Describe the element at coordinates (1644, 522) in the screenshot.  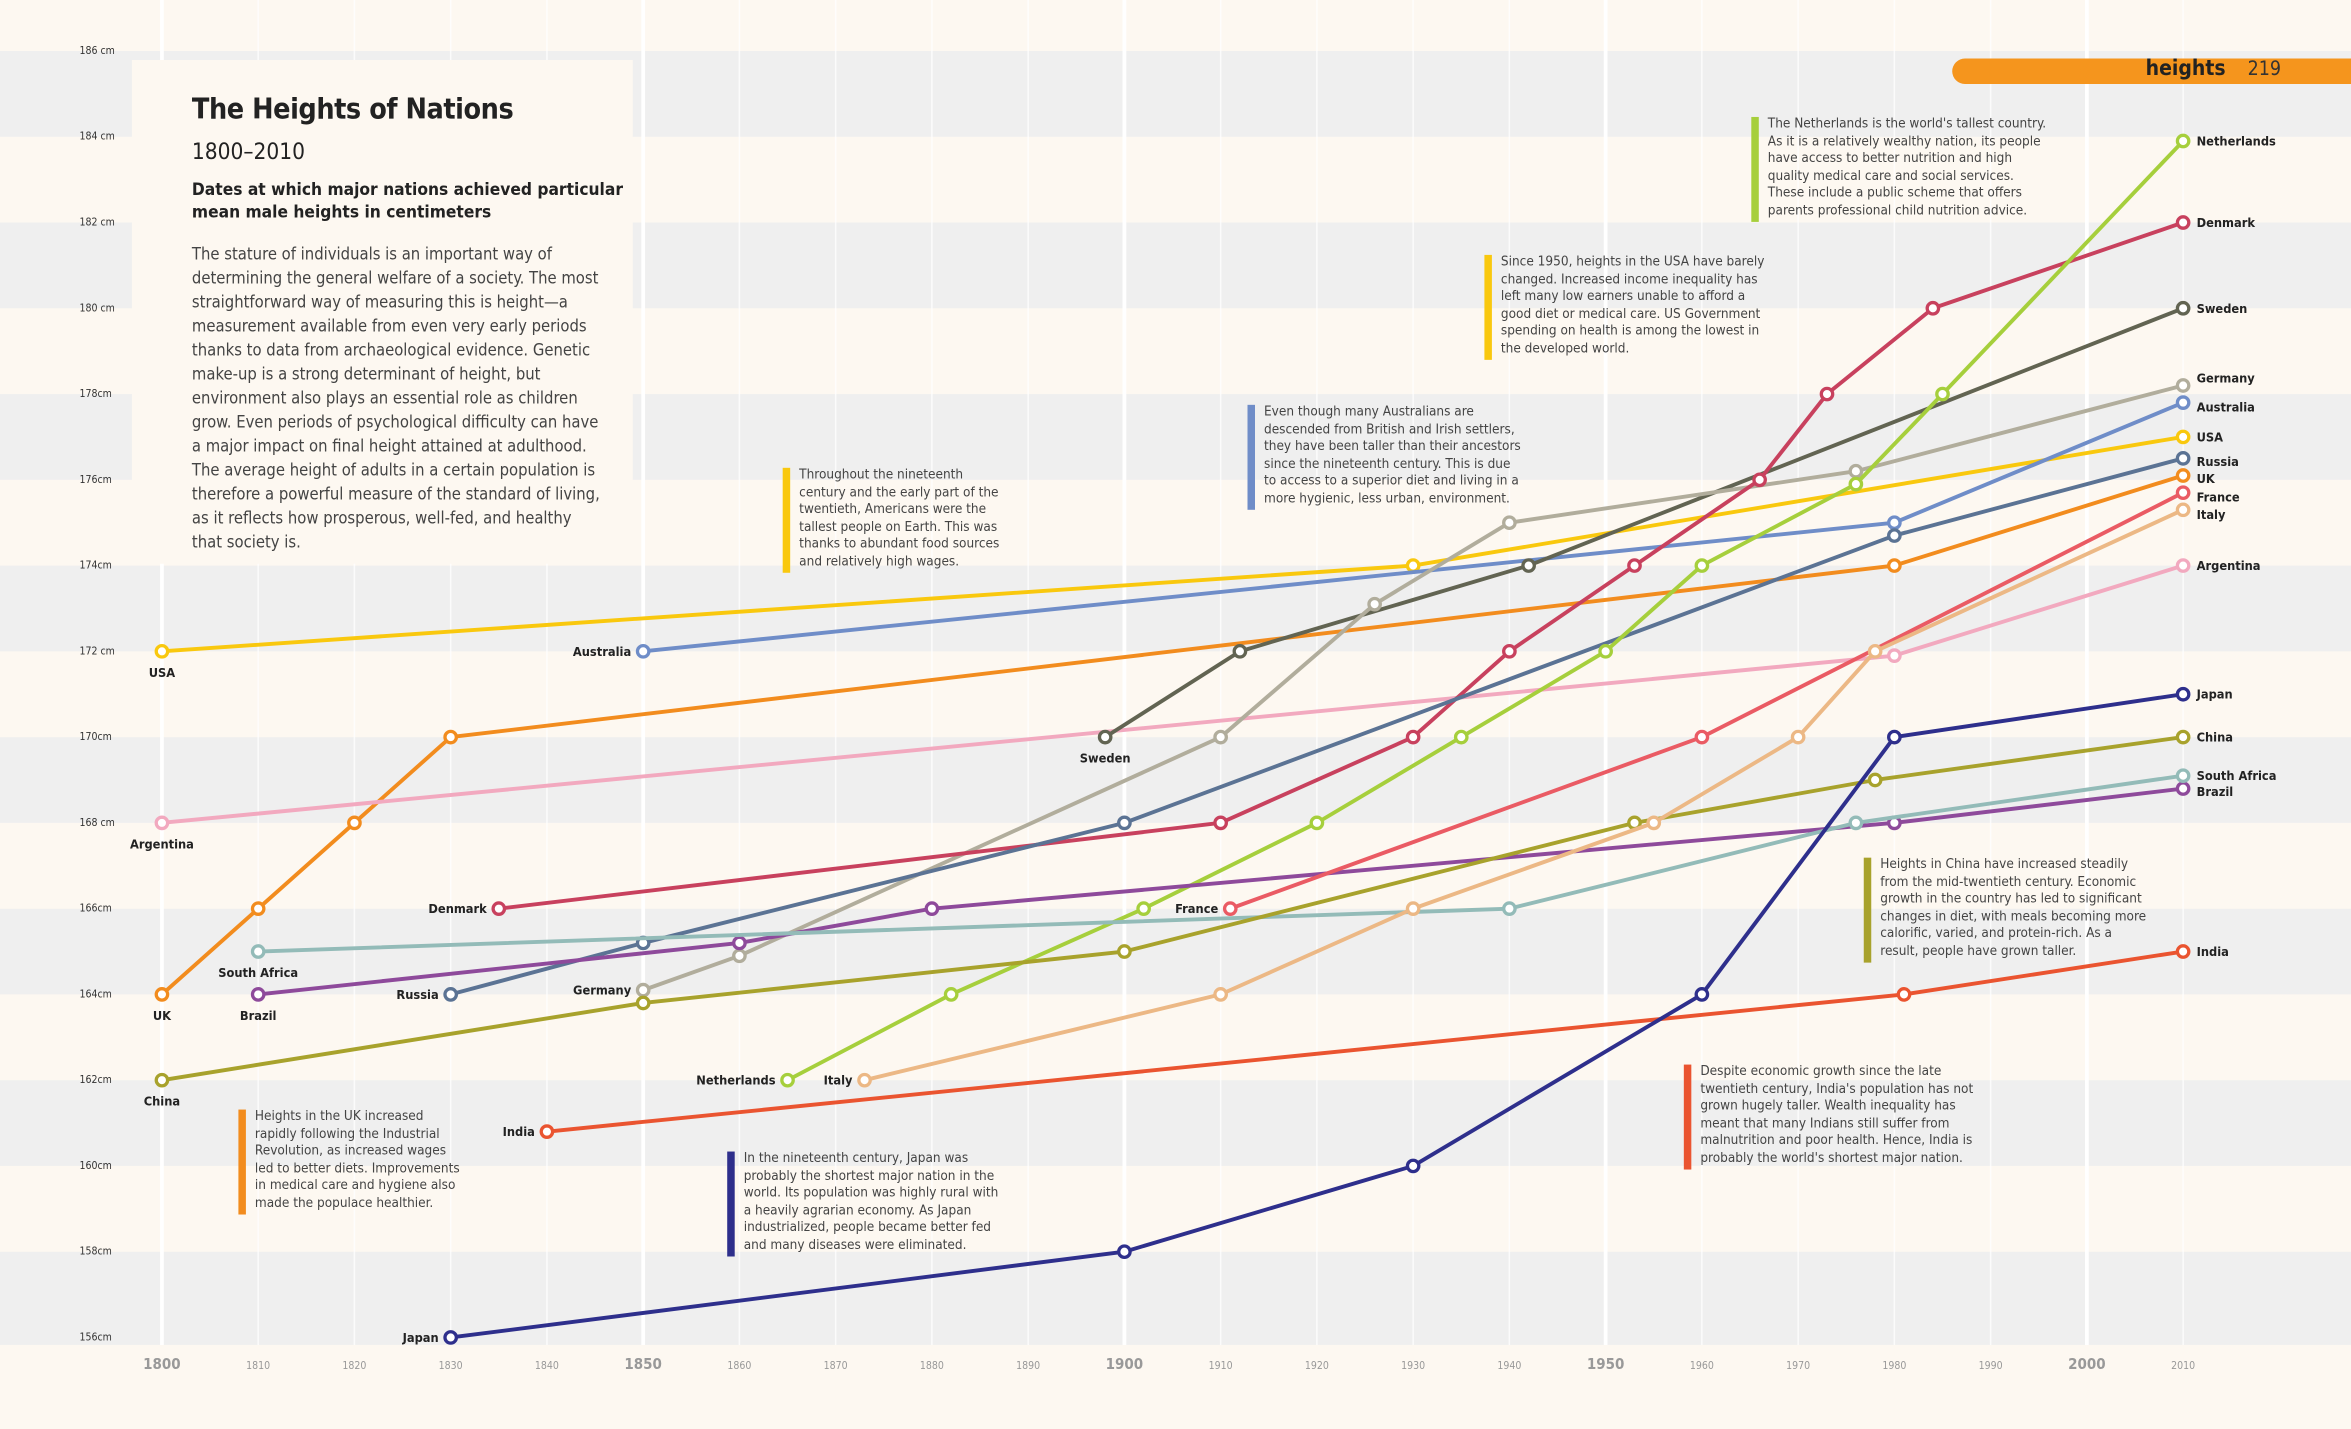
I see `series-line` at that location.